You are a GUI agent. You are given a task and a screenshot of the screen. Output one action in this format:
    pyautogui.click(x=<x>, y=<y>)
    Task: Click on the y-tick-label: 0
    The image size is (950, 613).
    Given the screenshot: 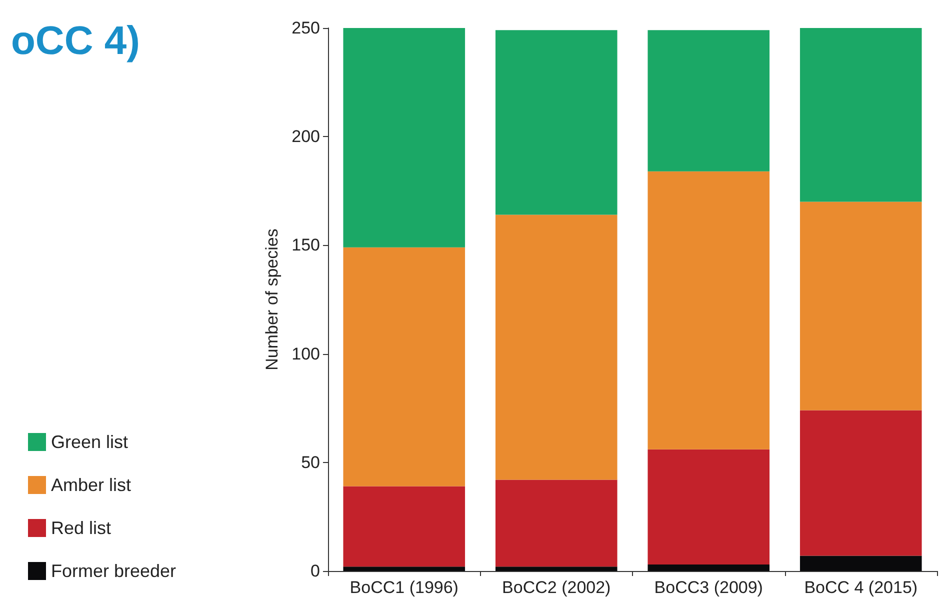 What is the action you would take?
    pyautogui.click(x=315, y=571)
    